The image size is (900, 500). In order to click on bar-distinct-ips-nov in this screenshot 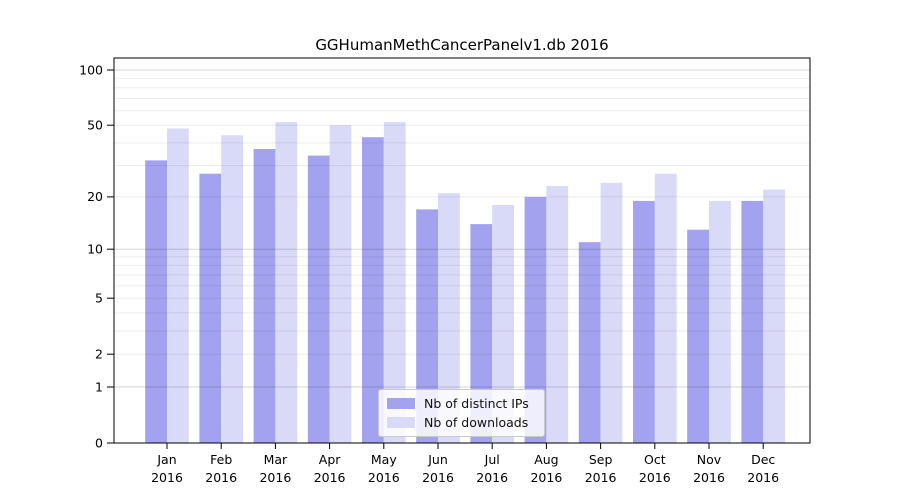, I will do `click(698, 336)`.